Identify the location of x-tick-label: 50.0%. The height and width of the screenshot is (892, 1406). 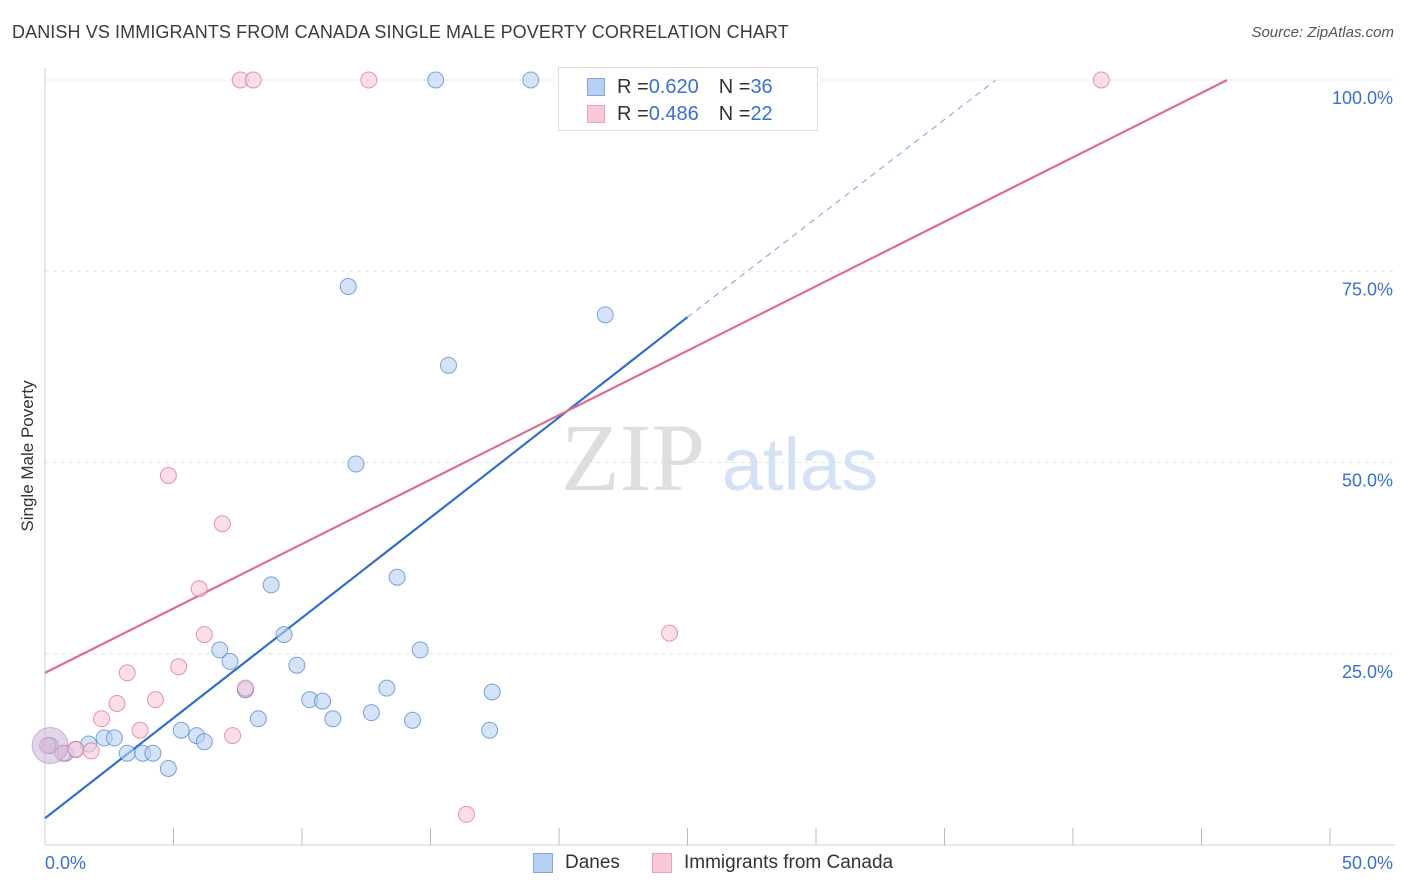
(1367, 863).